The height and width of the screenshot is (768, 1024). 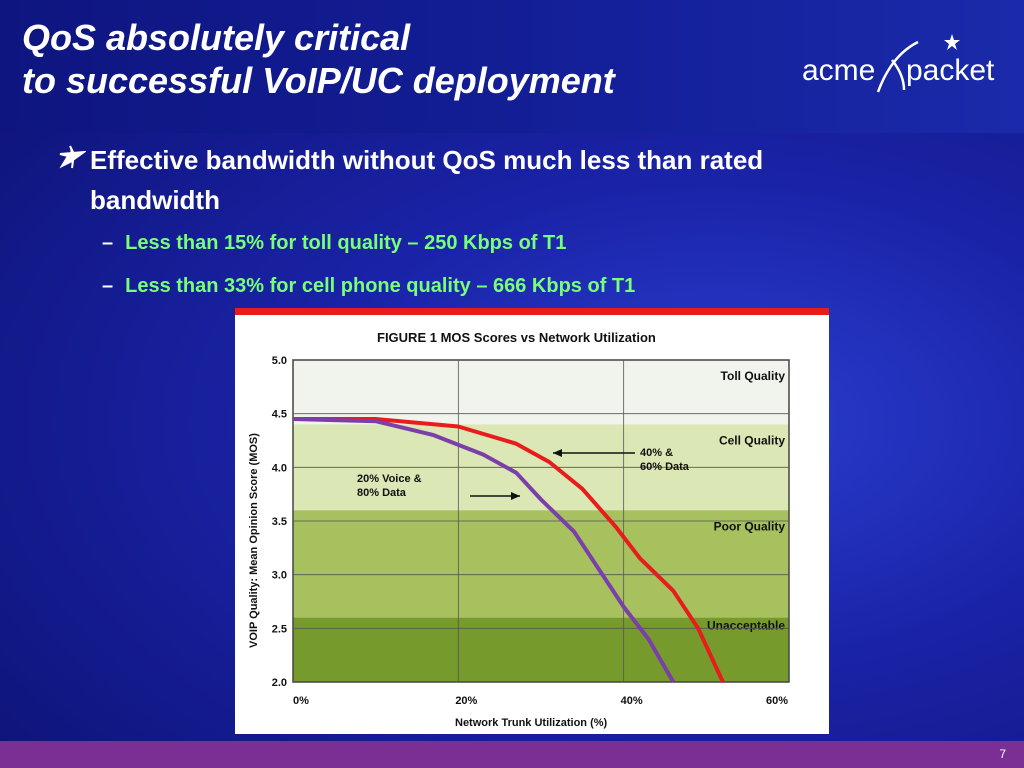 What do you see at coordinates (279, 683) in the screenshot?
I see `y-tick-label: 2.0` at bounding box center [279, 683].